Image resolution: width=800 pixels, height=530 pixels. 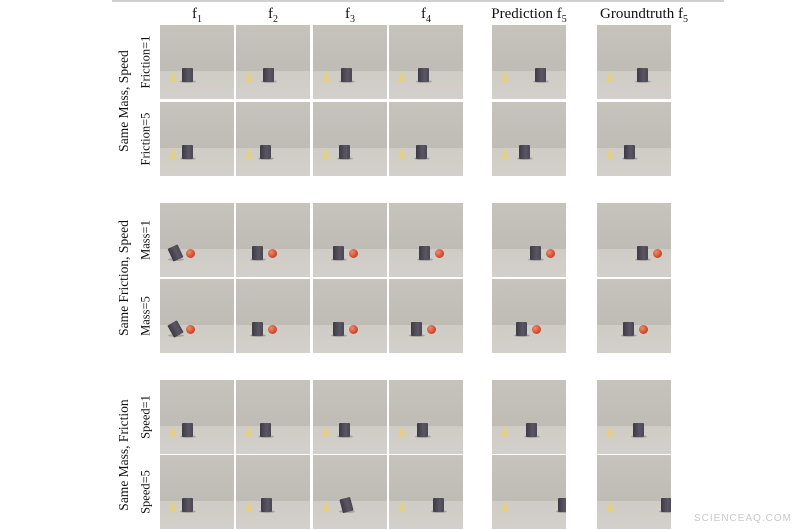 I want to click on frame-r1-c2, so click(x=273, y=62).